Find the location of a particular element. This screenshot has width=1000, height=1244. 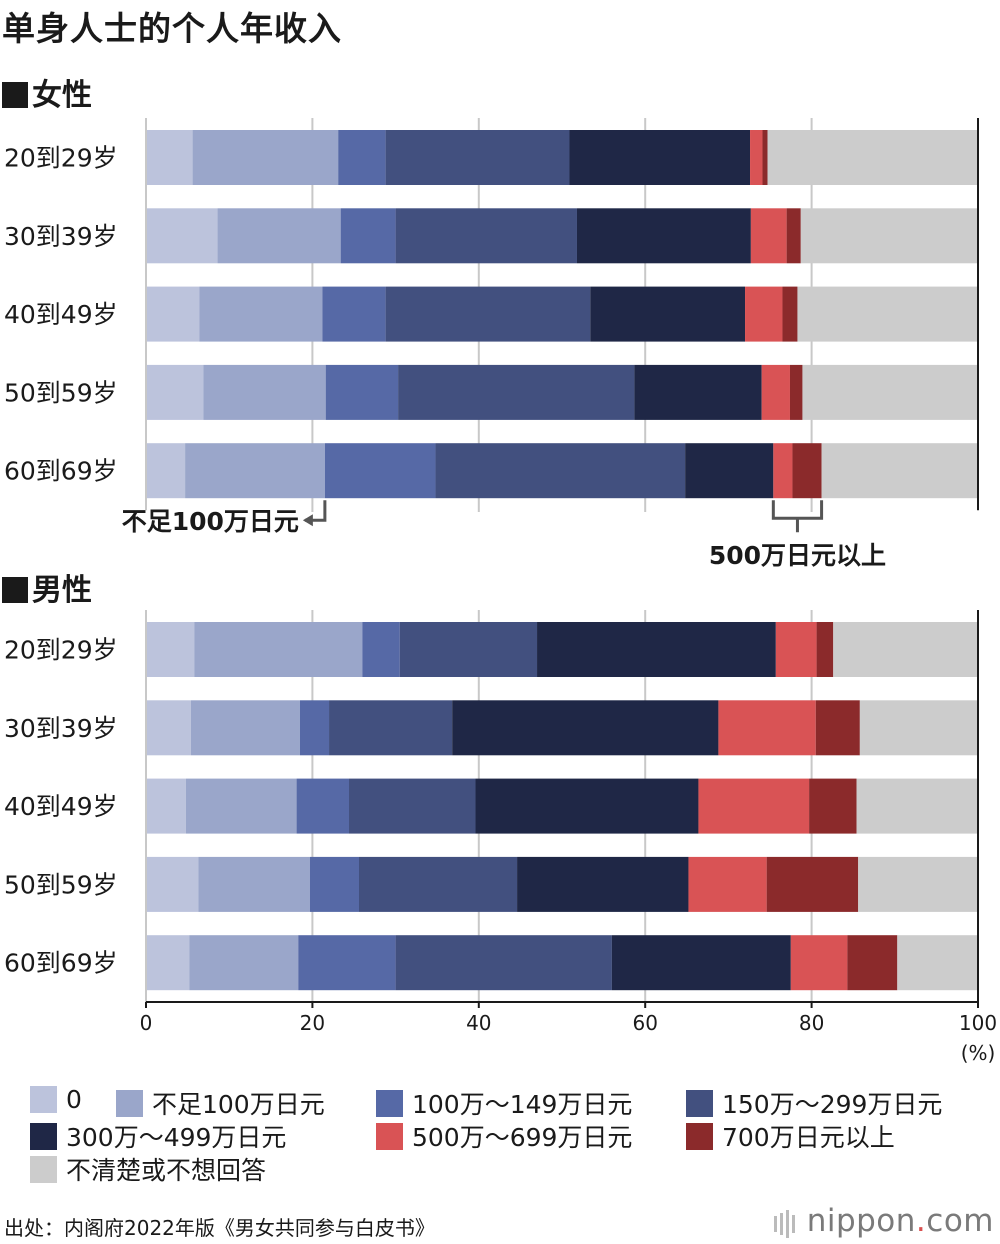

legend-label: 100万～149万日元 is located at coordinates (522, 1104).